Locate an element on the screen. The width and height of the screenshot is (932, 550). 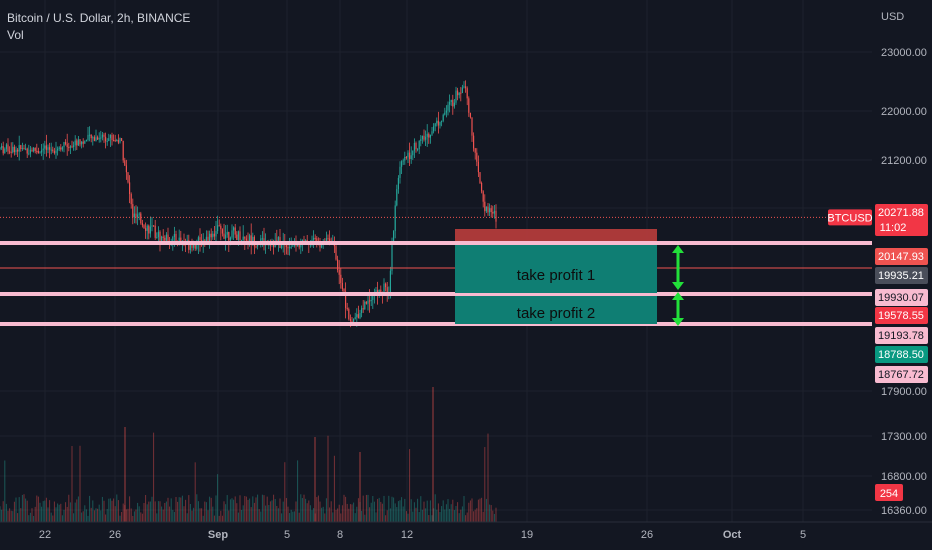
arrow-annotations is located at coordinates (678, 285).